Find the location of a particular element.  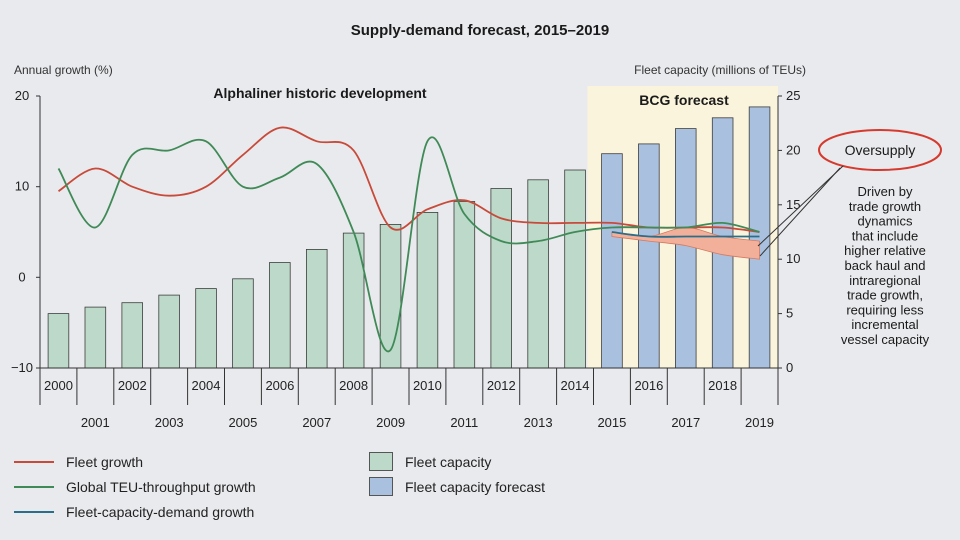

bar-fleet-capacity-2003 is located at coordinates (169, 331).